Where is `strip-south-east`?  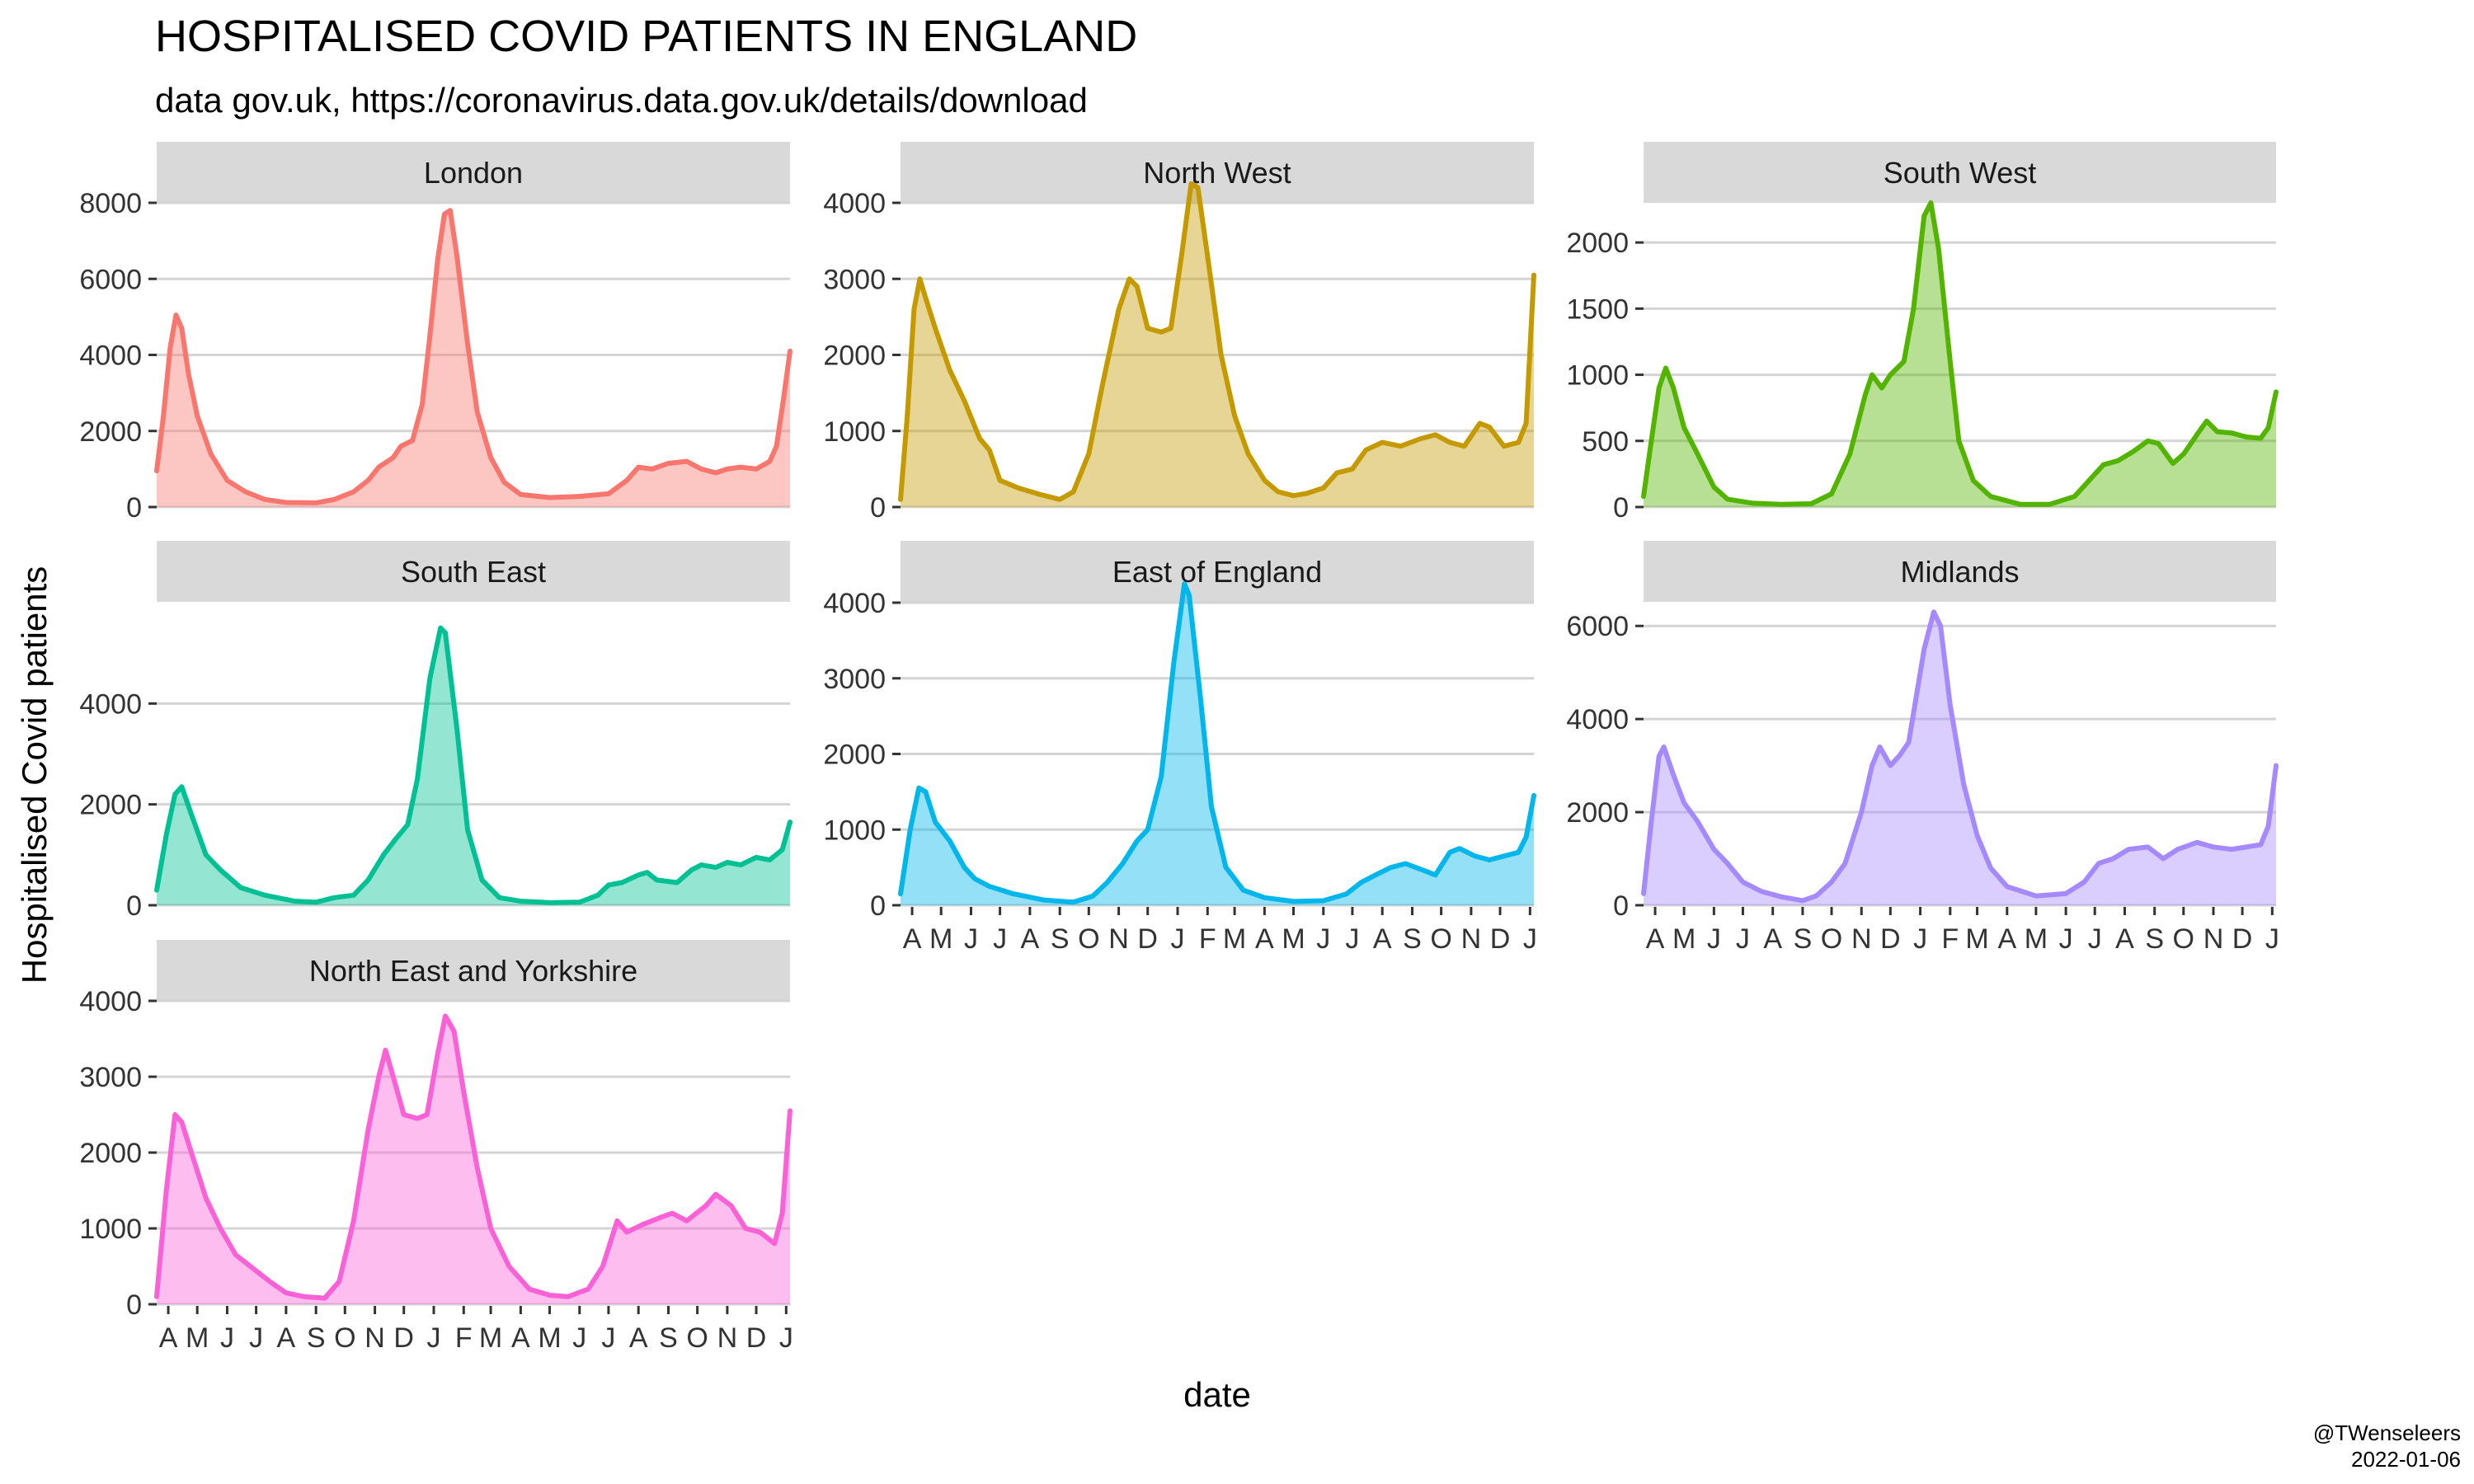 strip-south-east is located at coordinates (473, 571).